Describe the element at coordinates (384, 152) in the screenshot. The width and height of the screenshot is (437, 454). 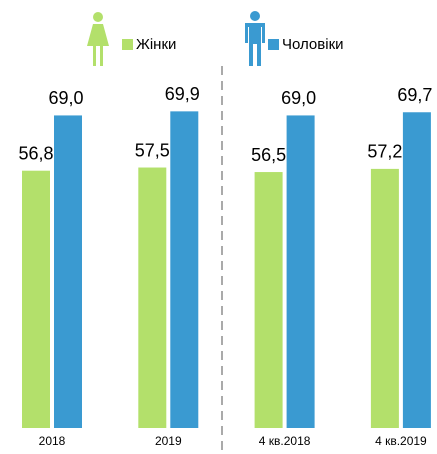
I see `value-label: 57,2` at that location.